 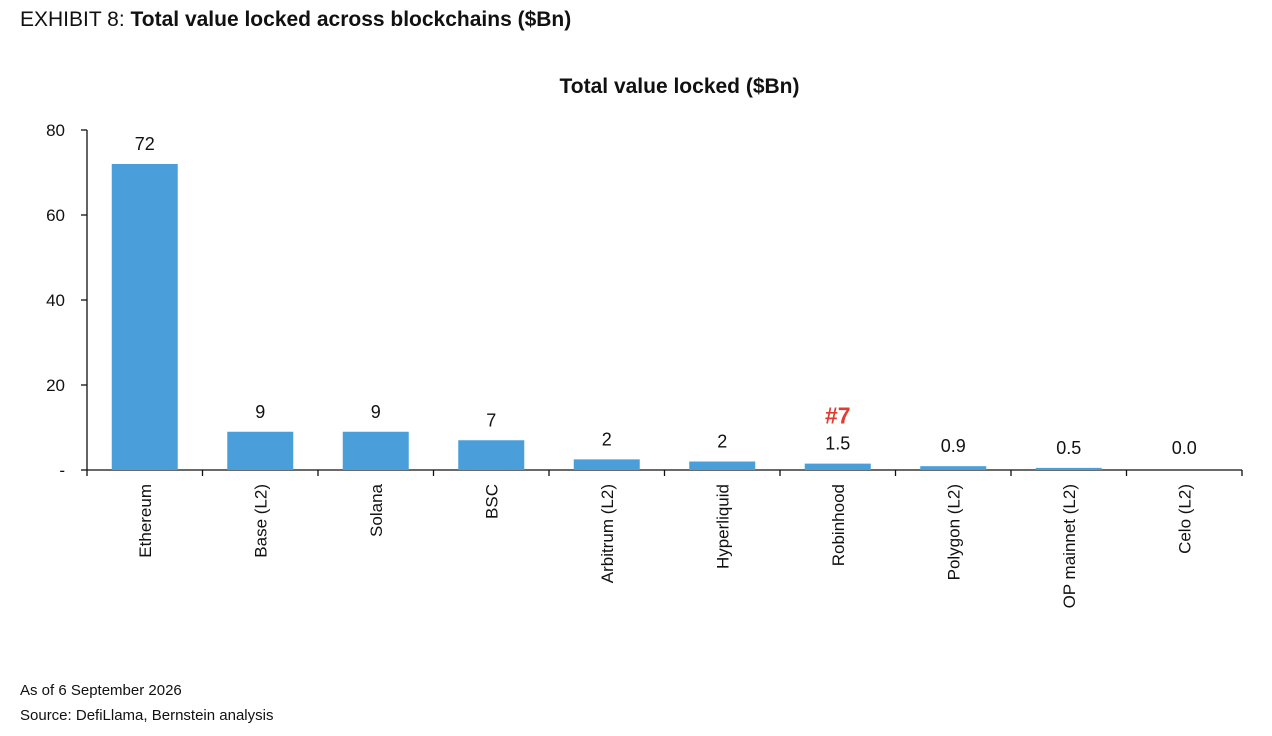 I want to click on category-label: Robinhood, so click(x=838, y=525).